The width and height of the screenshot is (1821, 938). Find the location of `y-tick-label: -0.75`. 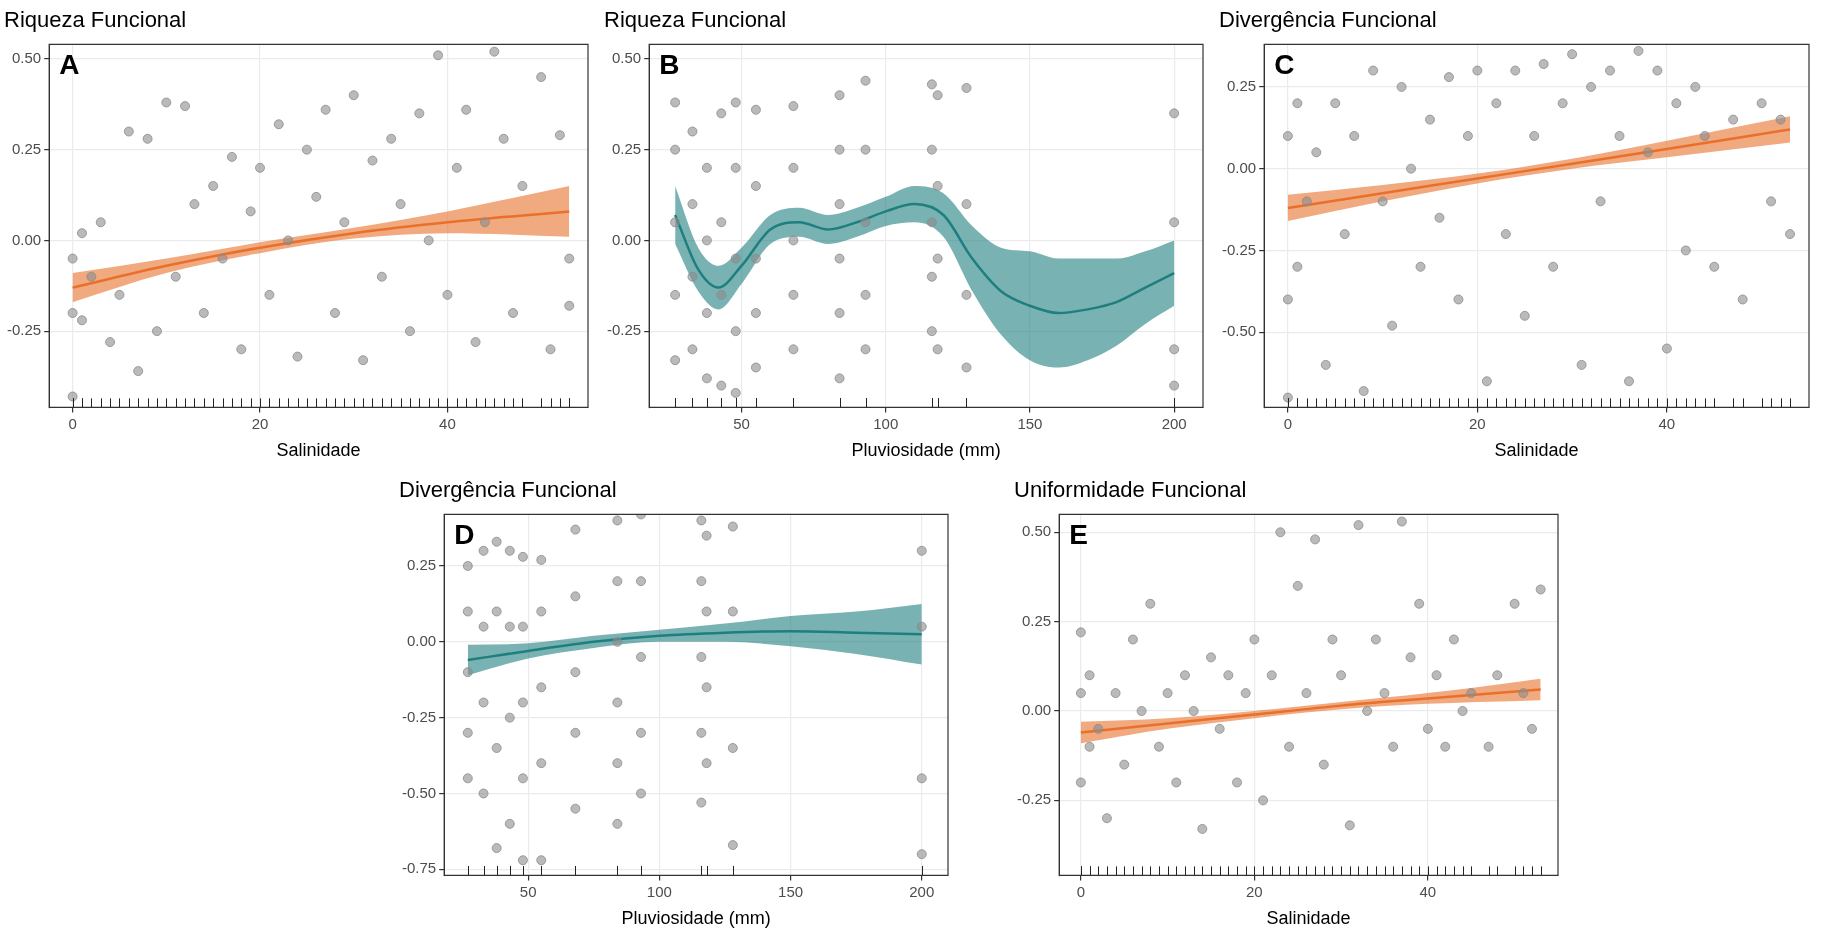

y-tick-label: -0.75 is located at coordinates (419, 868).